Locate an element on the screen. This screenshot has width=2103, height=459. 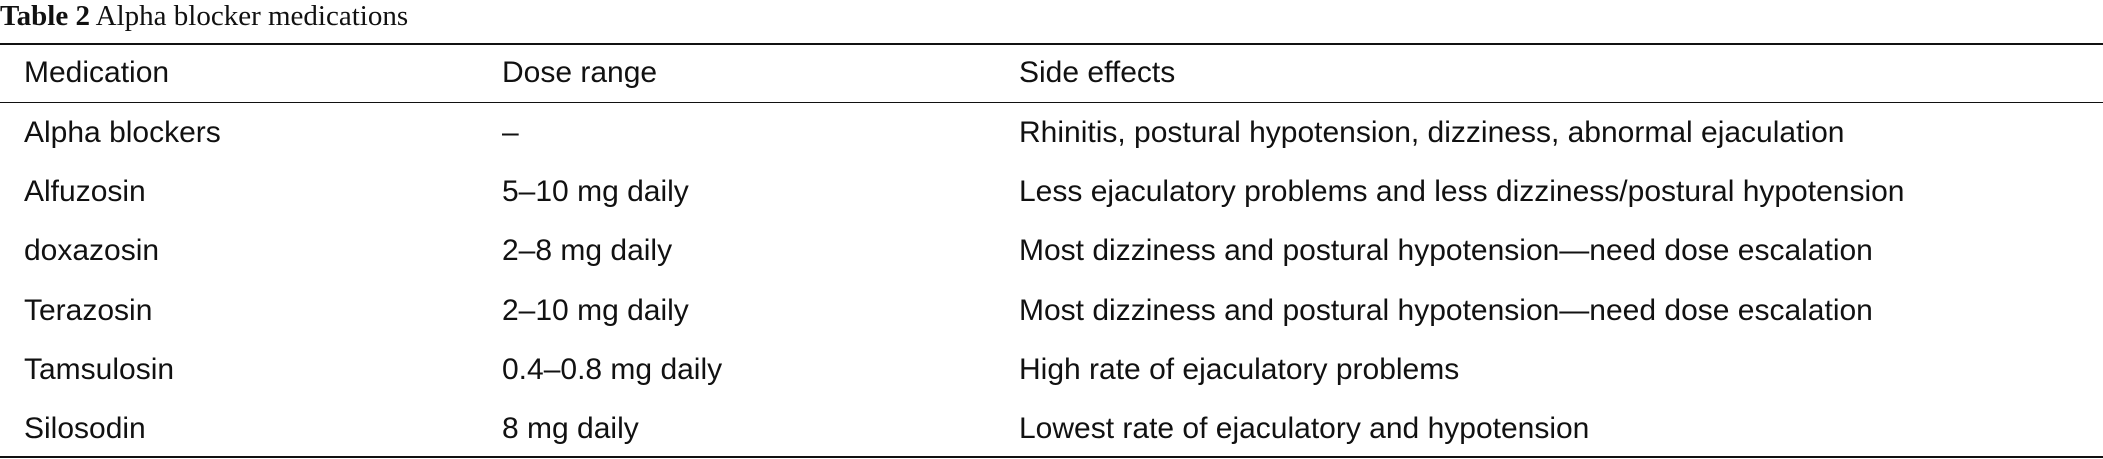
table-label: Table 2 is located at coordinates (45, 16).